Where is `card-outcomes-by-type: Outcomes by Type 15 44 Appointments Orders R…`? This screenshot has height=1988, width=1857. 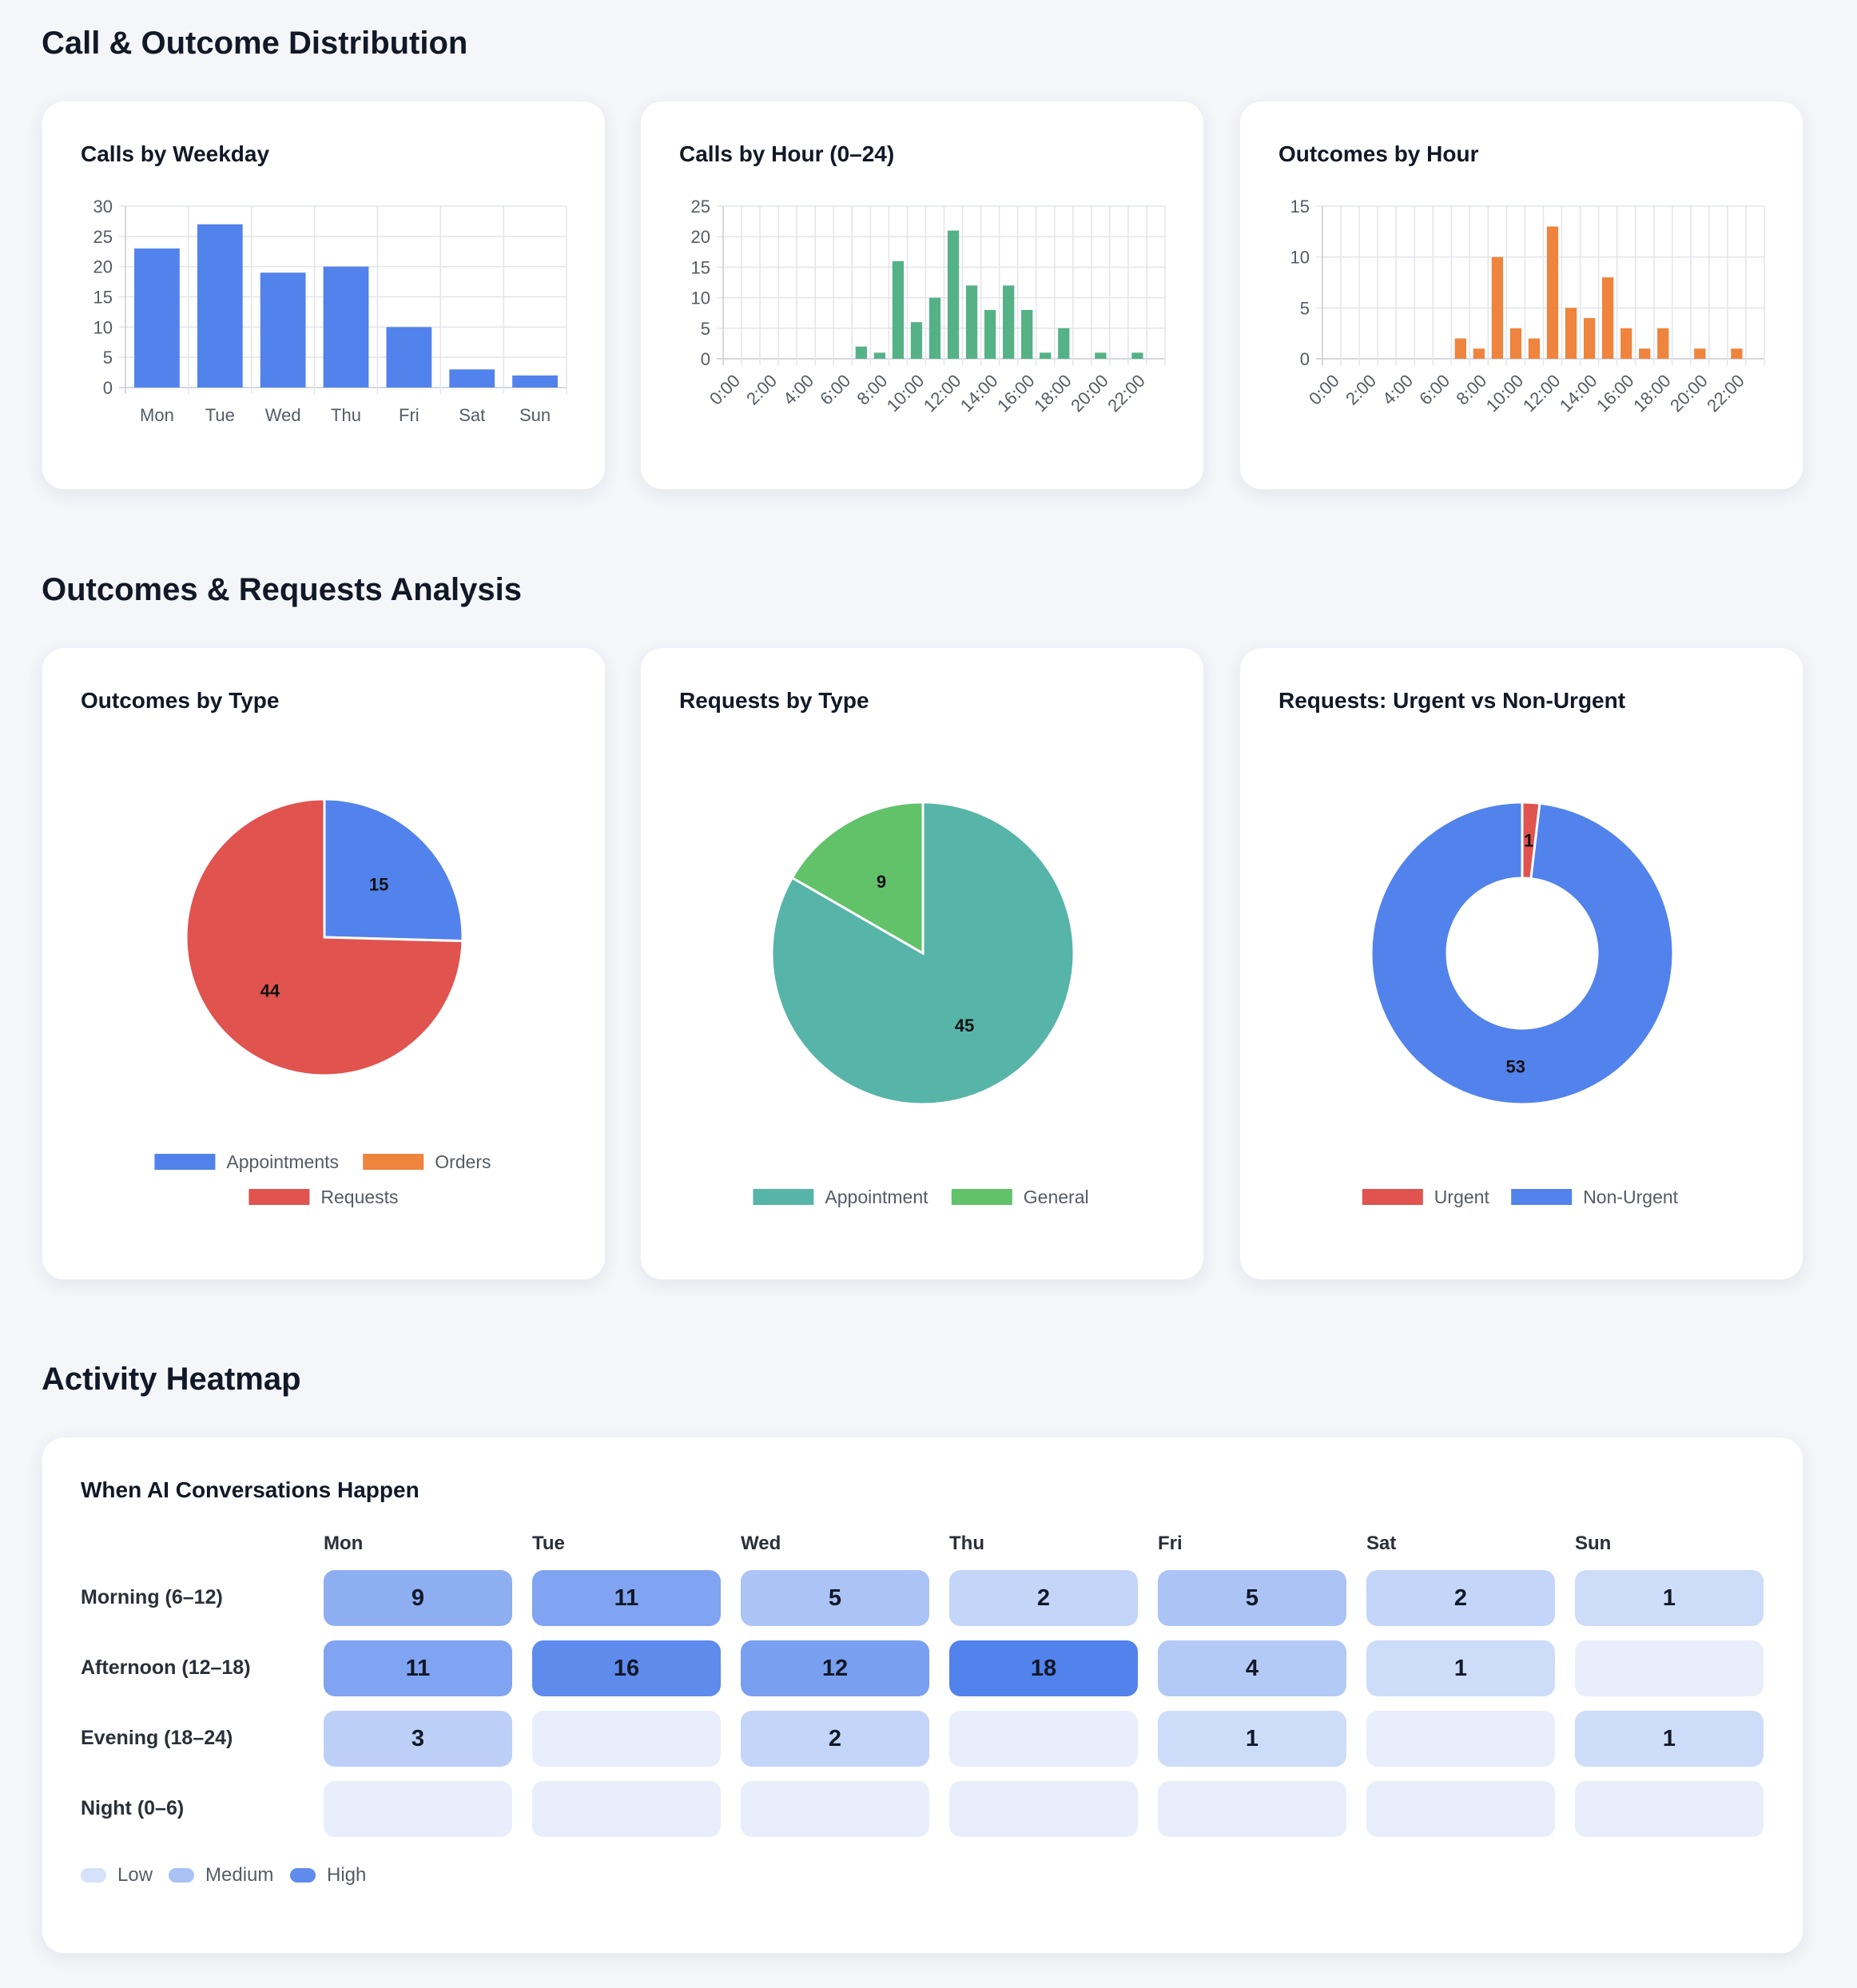 card-outcomes-by-type: Outcomes by Type 15 44 Appointments Orders R… is located at coordinates (324, 963).